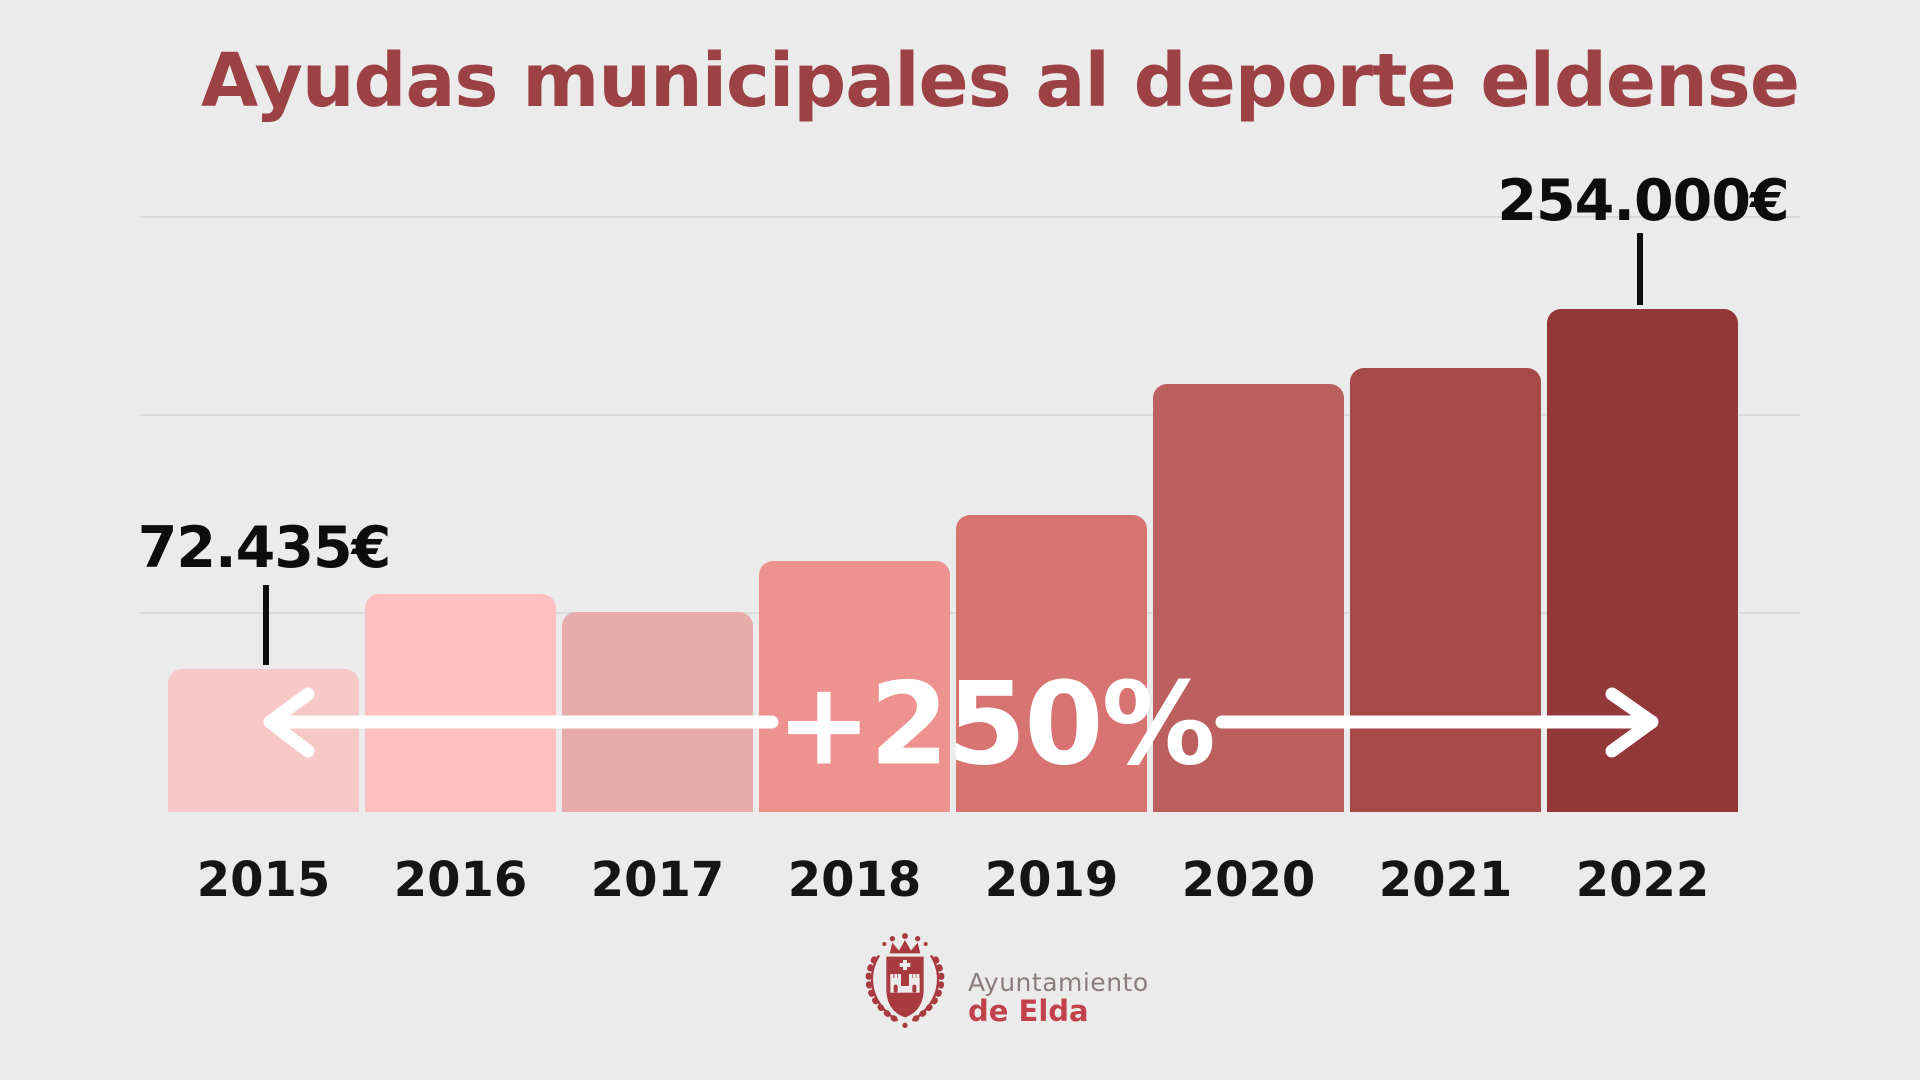 Image resolution: width=1920 pixels, height=1080 pixels. I want to click on bar-2020, so click(1248, 598).